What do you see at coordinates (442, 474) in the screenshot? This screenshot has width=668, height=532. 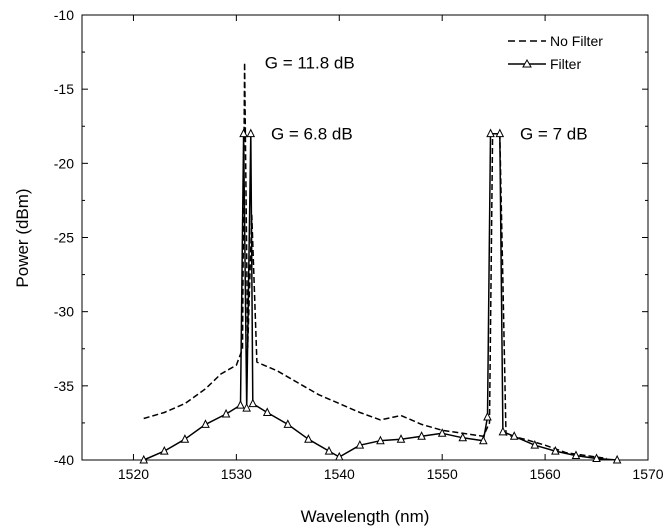 I see `x-tick-label: 1550` at bounding box center [442, 474].